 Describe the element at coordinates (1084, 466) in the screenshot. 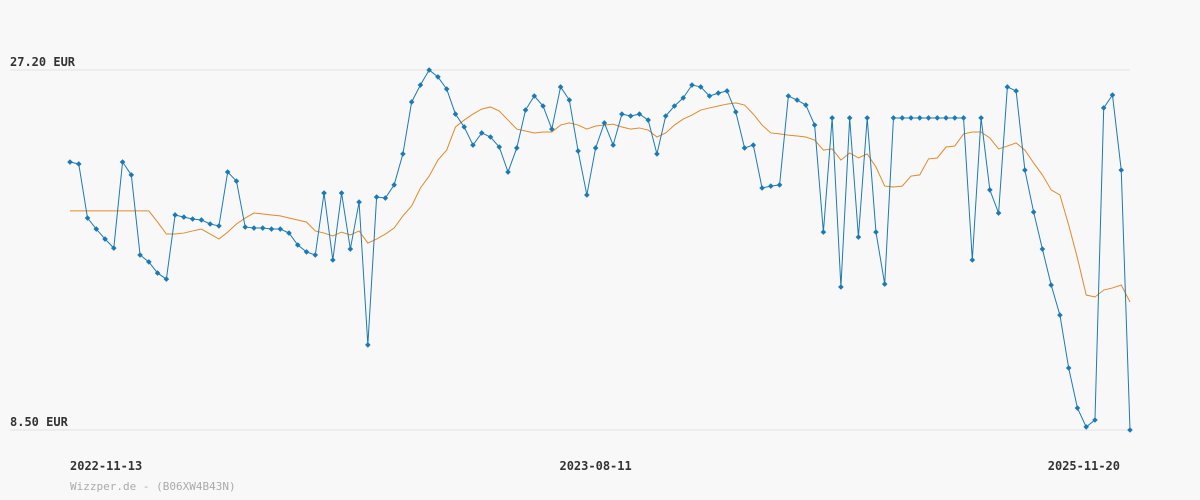

I see `x-tick-label: 2025-11-20` at that location.